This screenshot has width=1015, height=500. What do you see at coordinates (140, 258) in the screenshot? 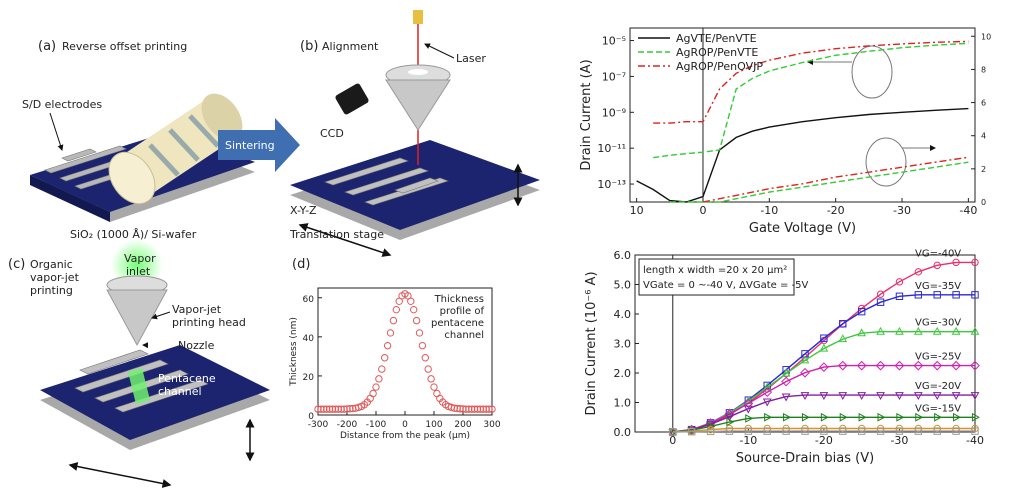
I see `callout: Vapor` at bounding box center [140, 258].